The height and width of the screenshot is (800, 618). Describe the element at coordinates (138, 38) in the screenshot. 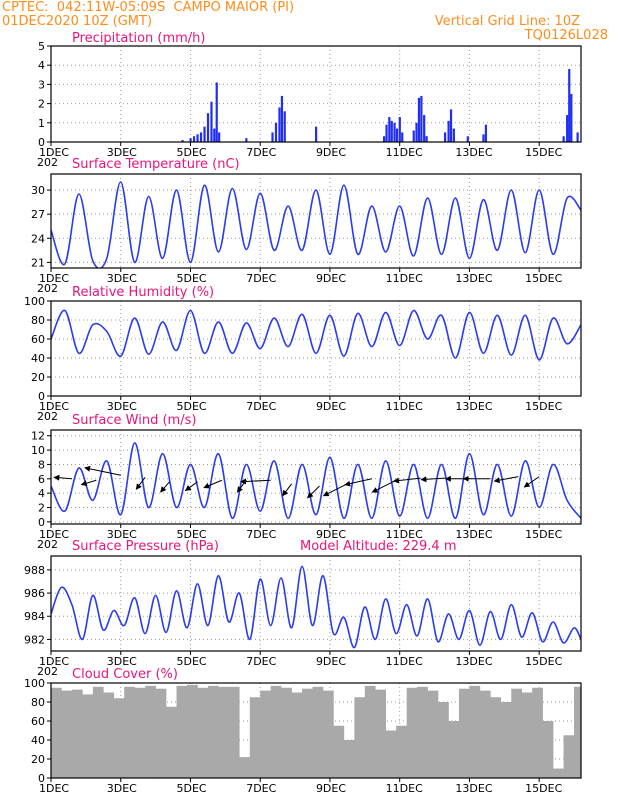

I see `panel-title: Precipitation (mm/h)` at that location.